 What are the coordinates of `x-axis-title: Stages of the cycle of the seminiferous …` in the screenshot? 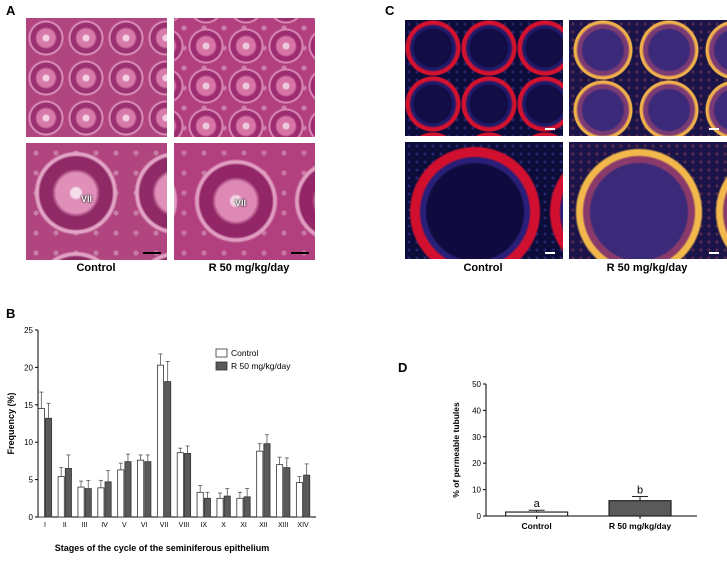 It's located at (162, 548).